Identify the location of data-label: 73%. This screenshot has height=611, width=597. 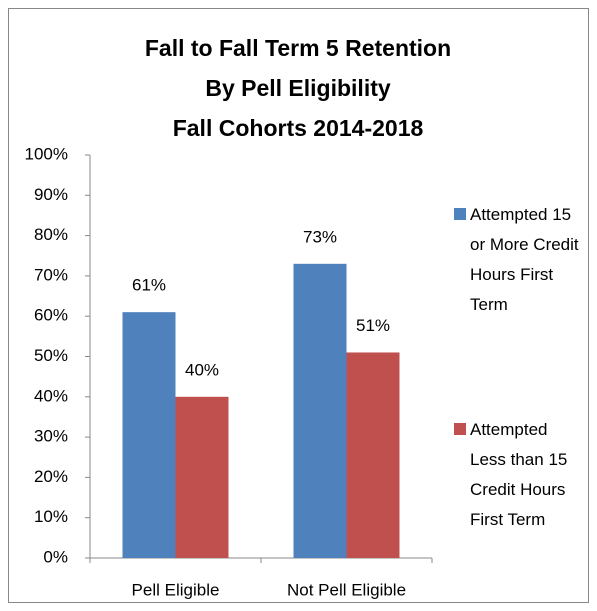
(320, 236).